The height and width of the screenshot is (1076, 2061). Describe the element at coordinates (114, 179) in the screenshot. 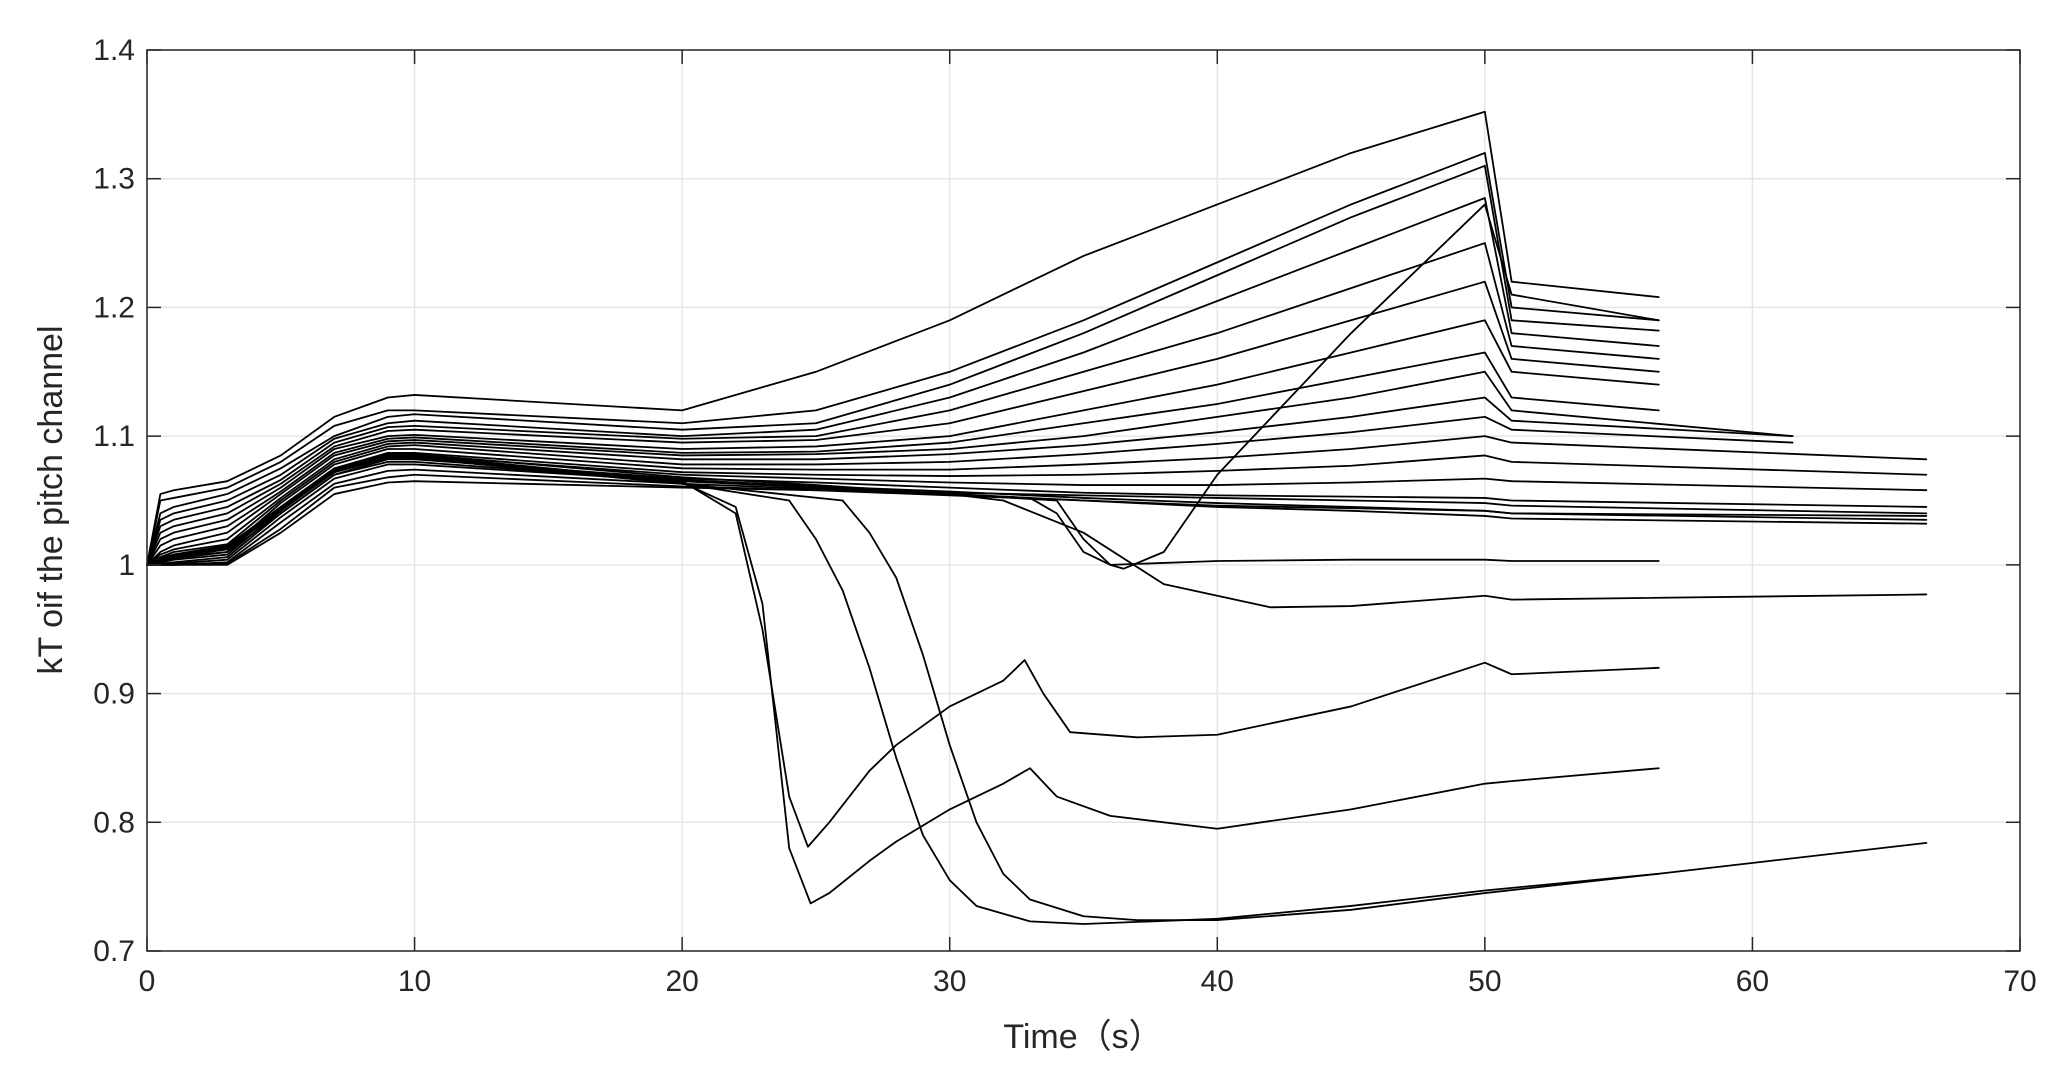

I see `y-tick-label: 1.3` at that location.